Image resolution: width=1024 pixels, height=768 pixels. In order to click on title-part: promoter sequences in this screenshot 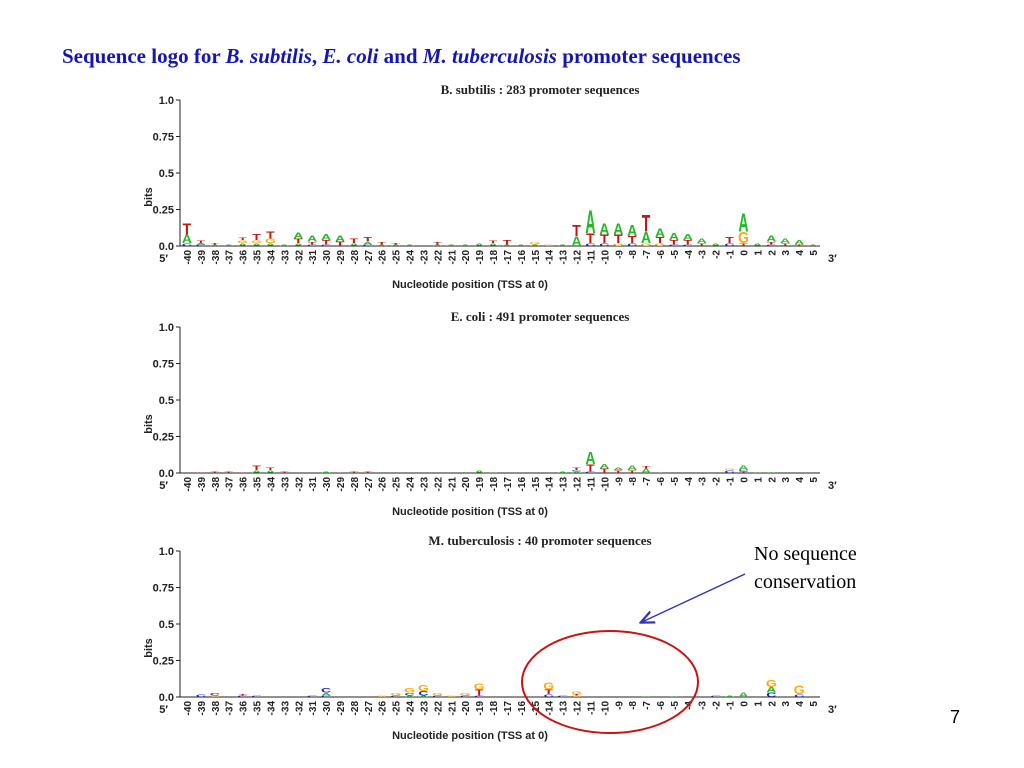, I will do `click(648, 56)`.